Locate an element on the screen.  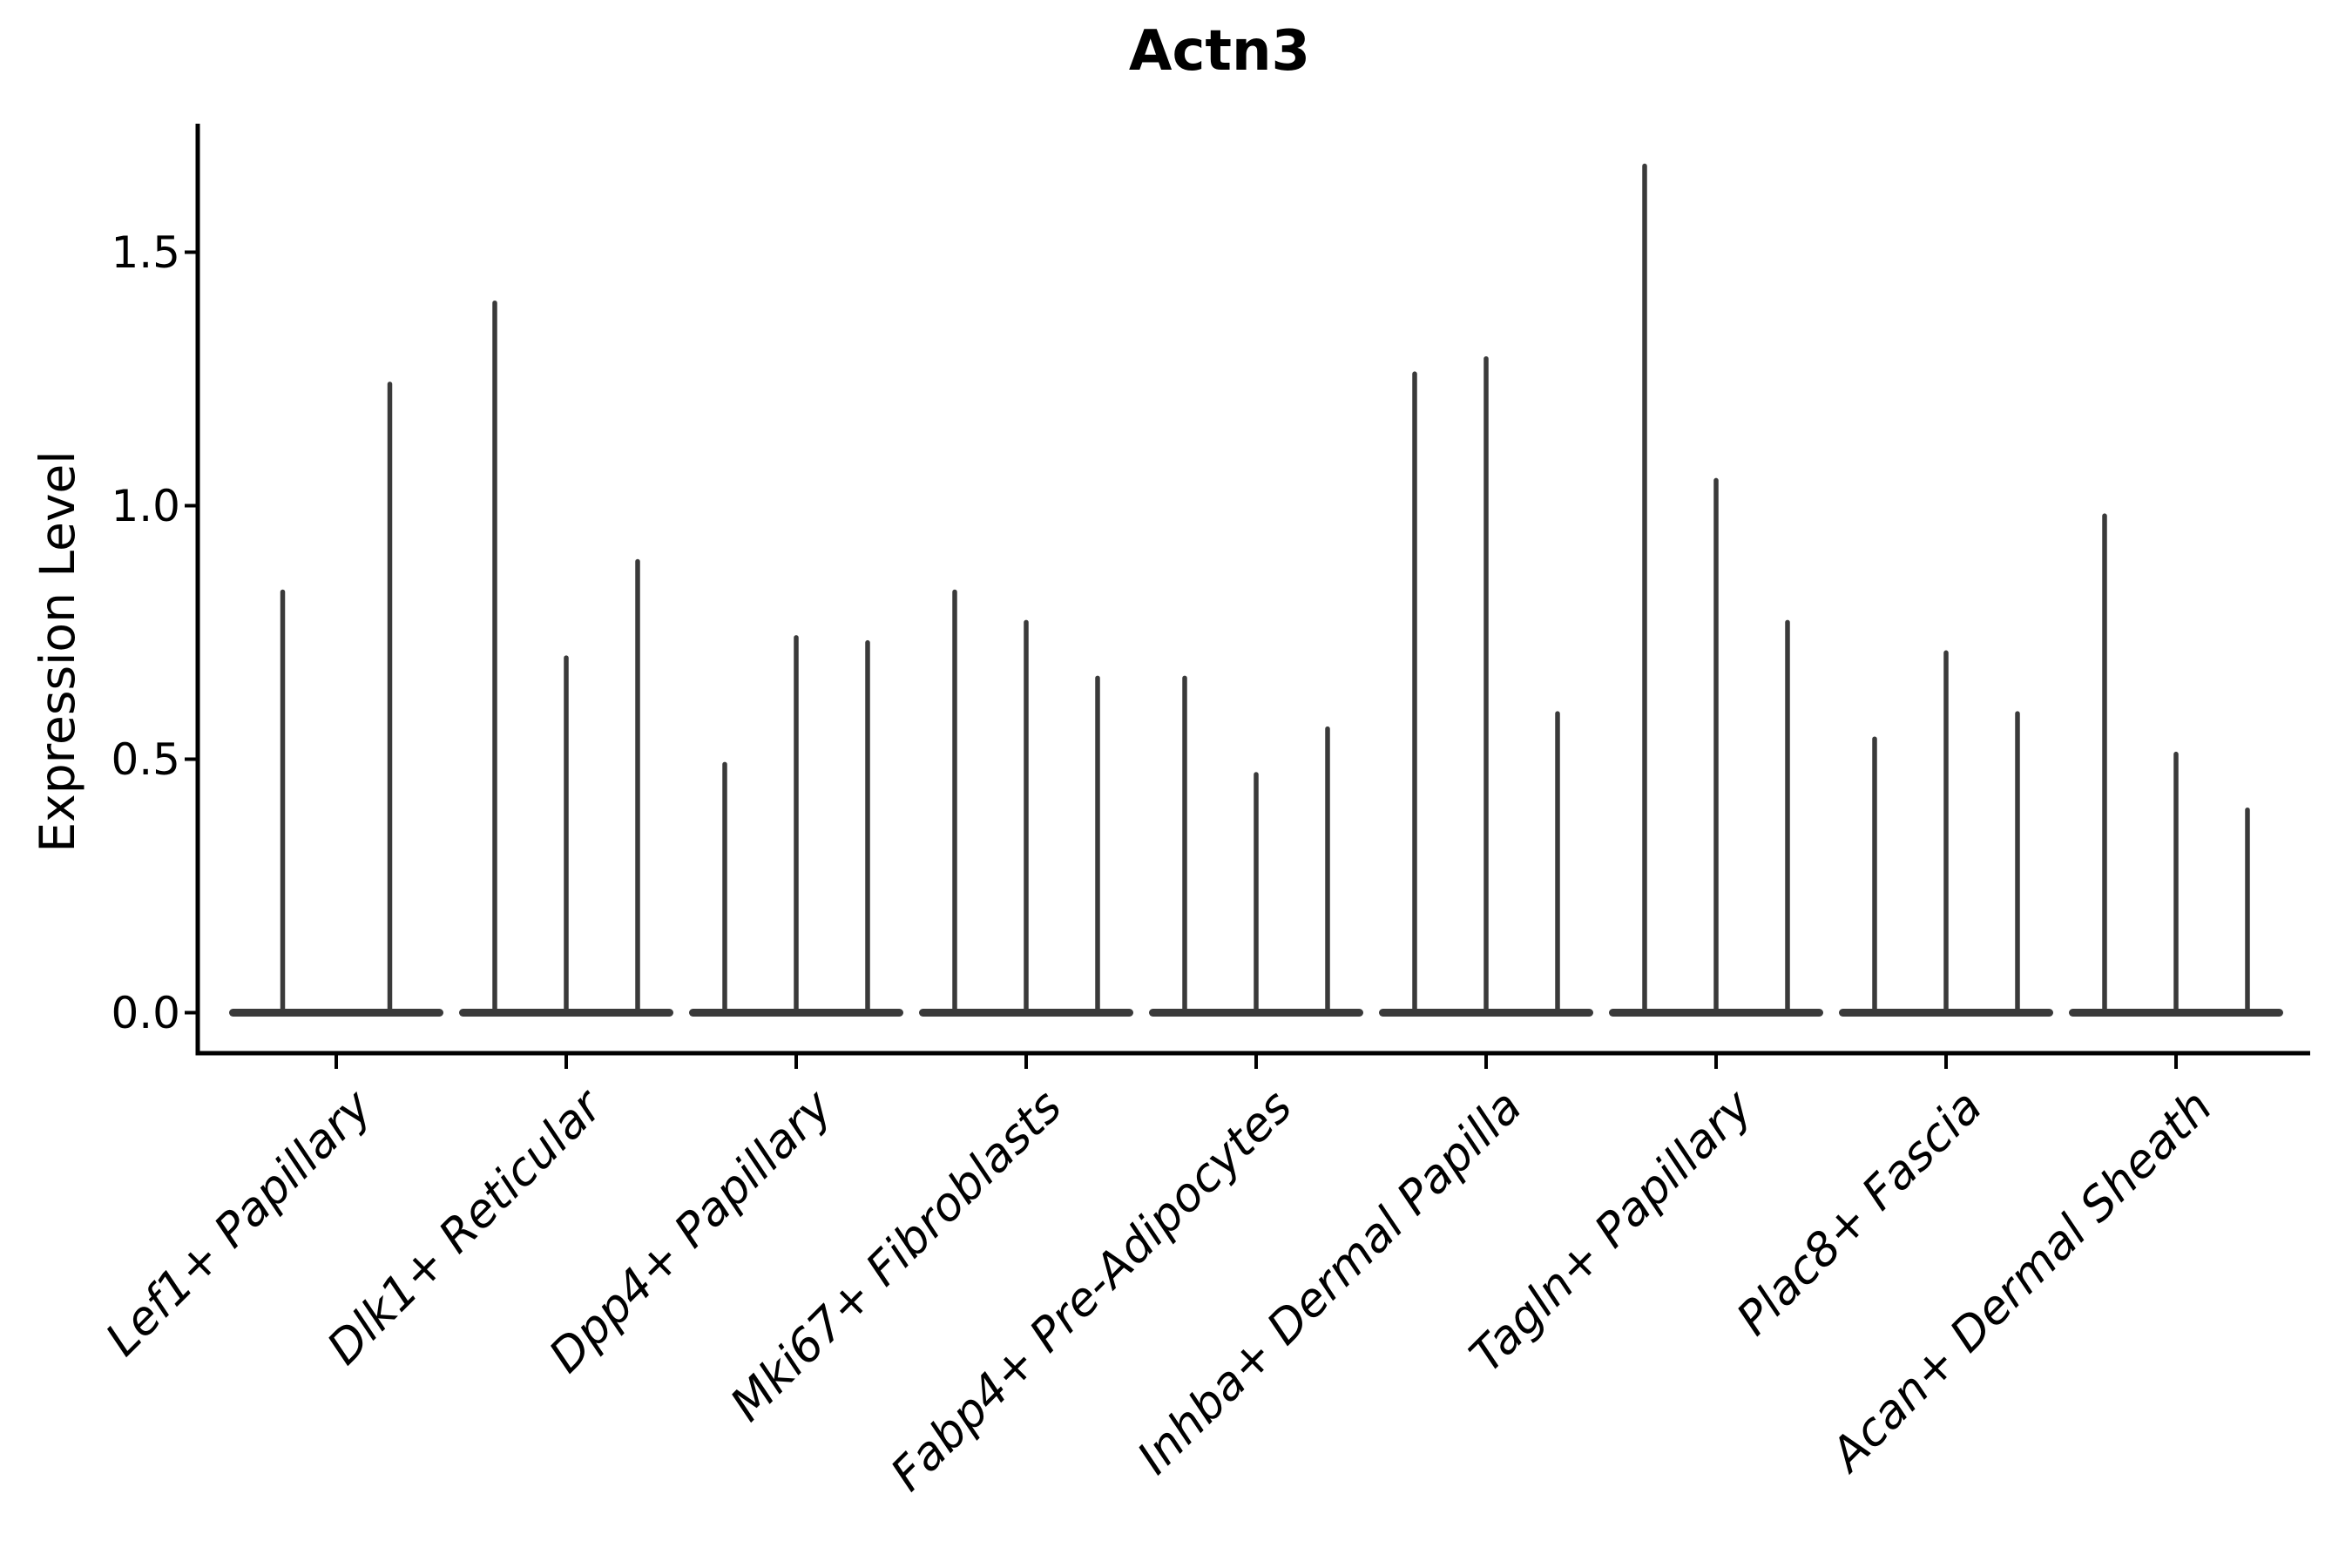
y-tick-label: 1.0 is located at coordinates (145, 505).